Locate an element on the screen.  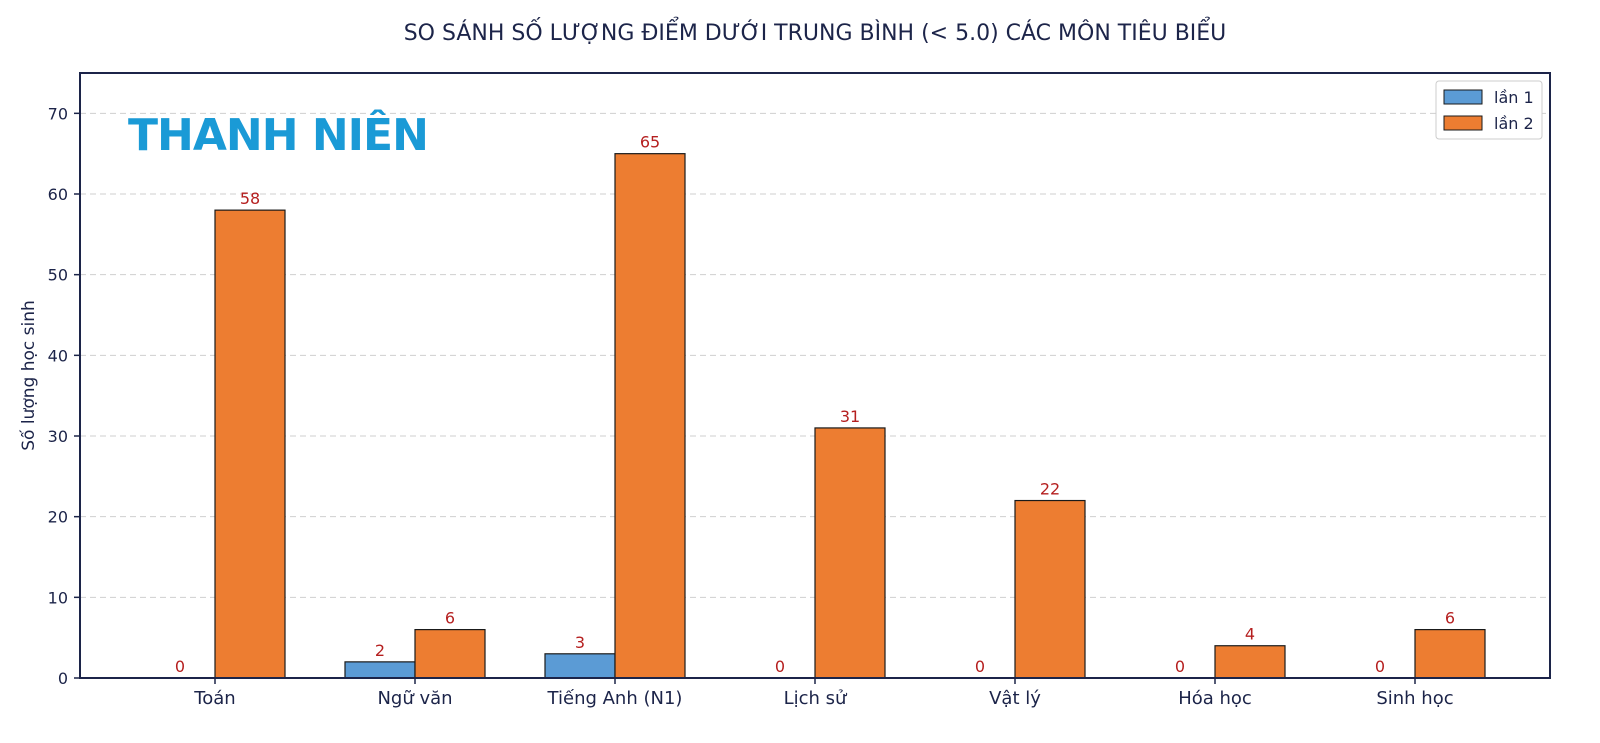
x-tick-label: Ngữ văn is located at coordinates (414, 698).